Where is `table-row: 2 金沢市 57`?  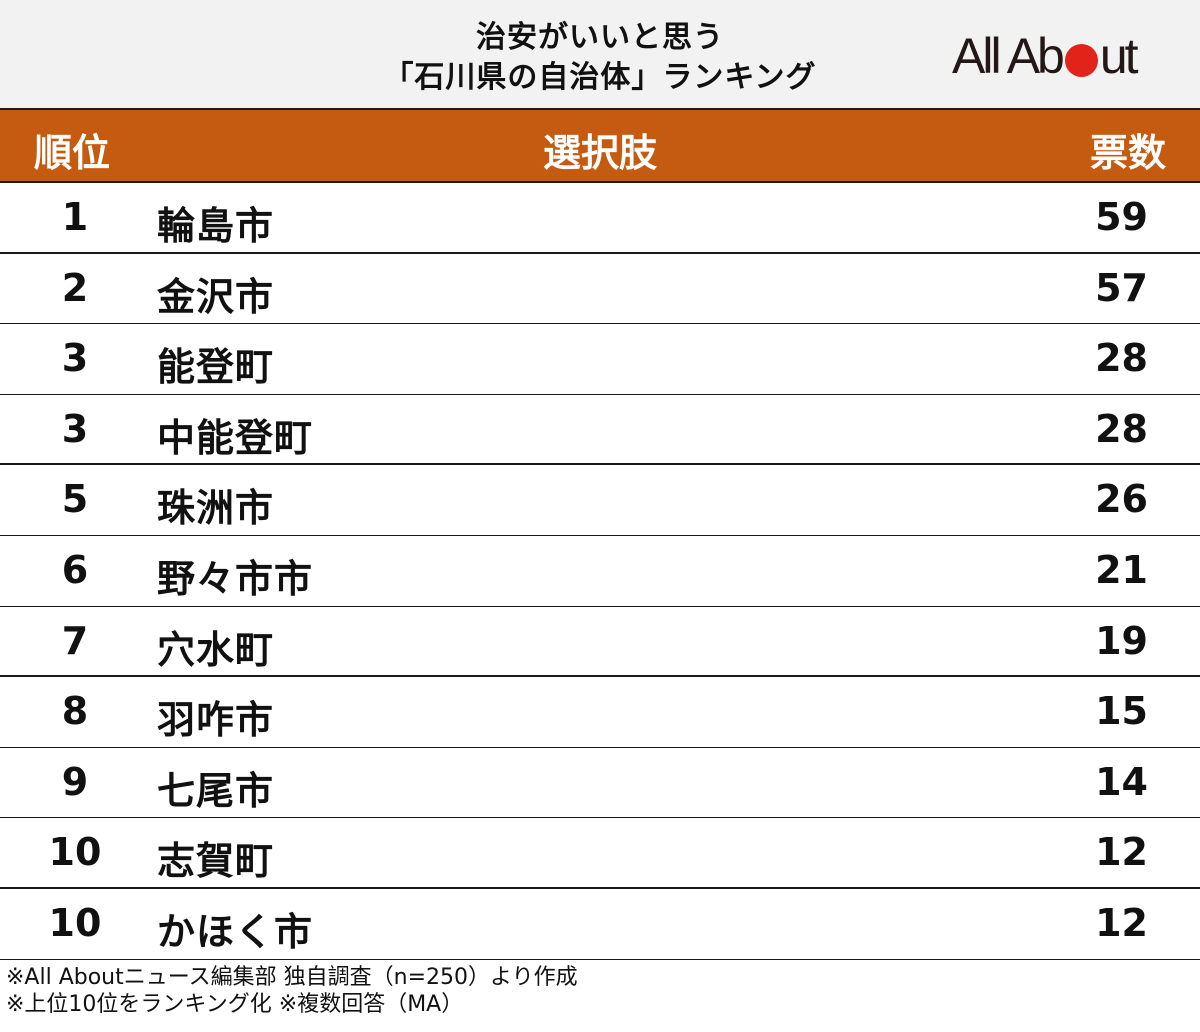 table-row: 2 金沢市 57 is located at coordinates (600, 289).